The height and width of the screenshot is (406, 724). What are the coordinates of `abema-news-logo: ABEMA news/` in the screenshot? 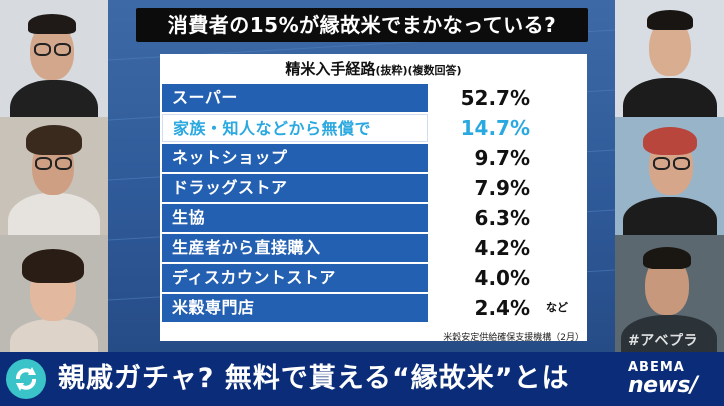 It's located at (673, 379).